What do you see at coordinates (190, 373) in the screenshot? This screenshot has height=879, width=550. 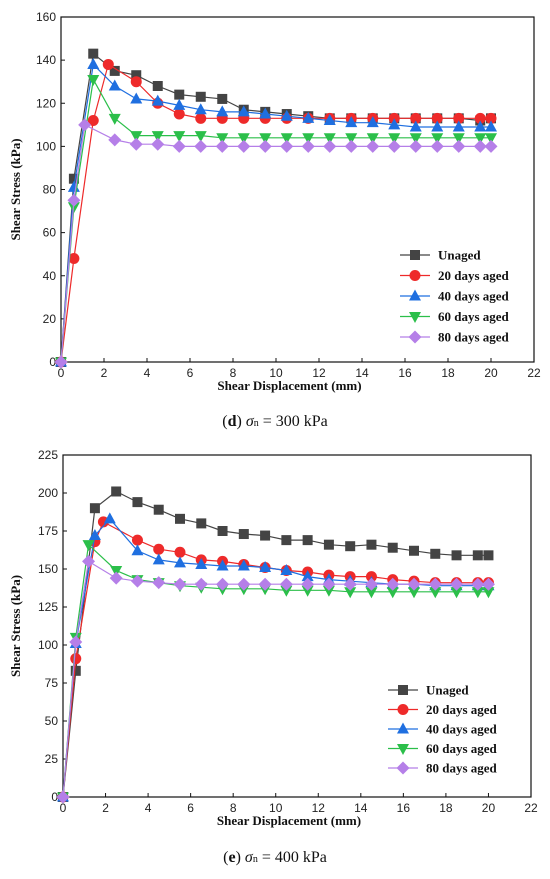 I see `x-tick-label: 6` at bounding box center [190, 373].